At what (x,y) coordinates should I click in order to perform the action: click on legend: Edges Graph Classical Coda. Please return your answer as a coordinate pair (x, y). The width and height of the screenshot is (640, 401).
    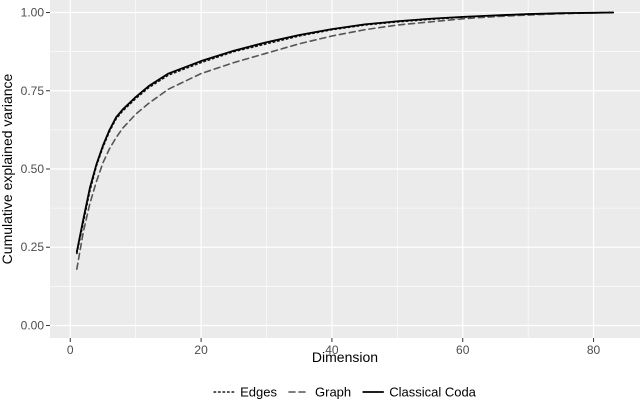
    Looking at the image, I should click on (345, 392).